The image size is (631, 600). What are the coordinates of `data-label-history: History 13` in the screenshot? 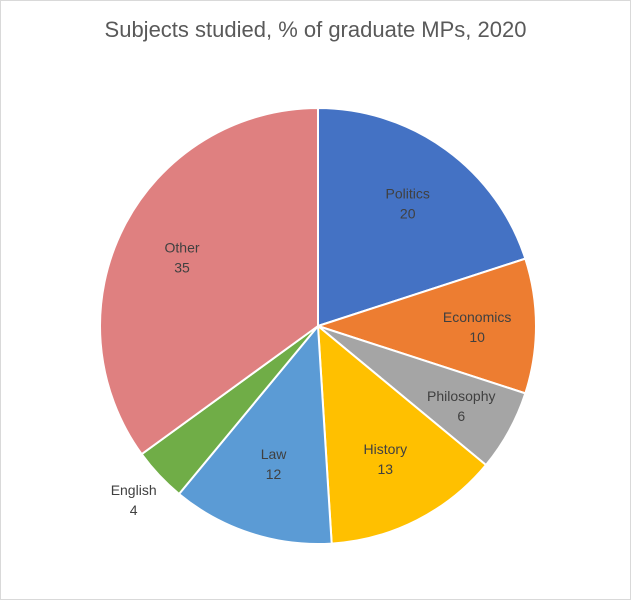 It's located at (386, 459).